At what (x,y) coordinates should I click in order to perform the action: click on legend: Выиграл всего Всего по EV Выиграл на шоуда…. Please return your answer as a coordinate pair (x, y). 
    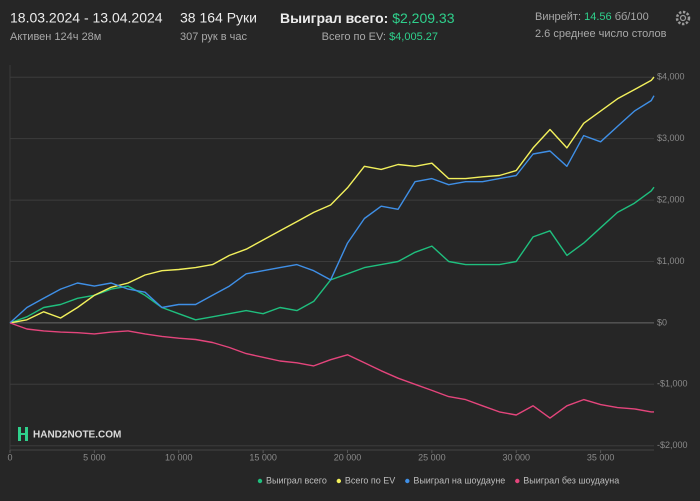
    Looking at the image, I should click on (438, 480).